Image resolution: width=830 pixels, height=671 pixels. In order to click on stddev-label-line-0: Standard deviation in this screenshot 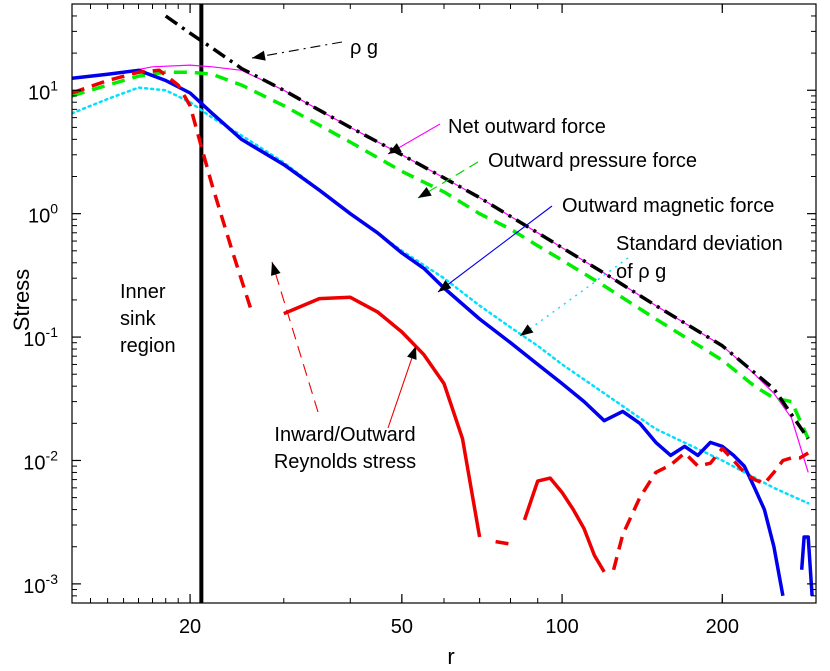, I will do `click(699, 244)`.